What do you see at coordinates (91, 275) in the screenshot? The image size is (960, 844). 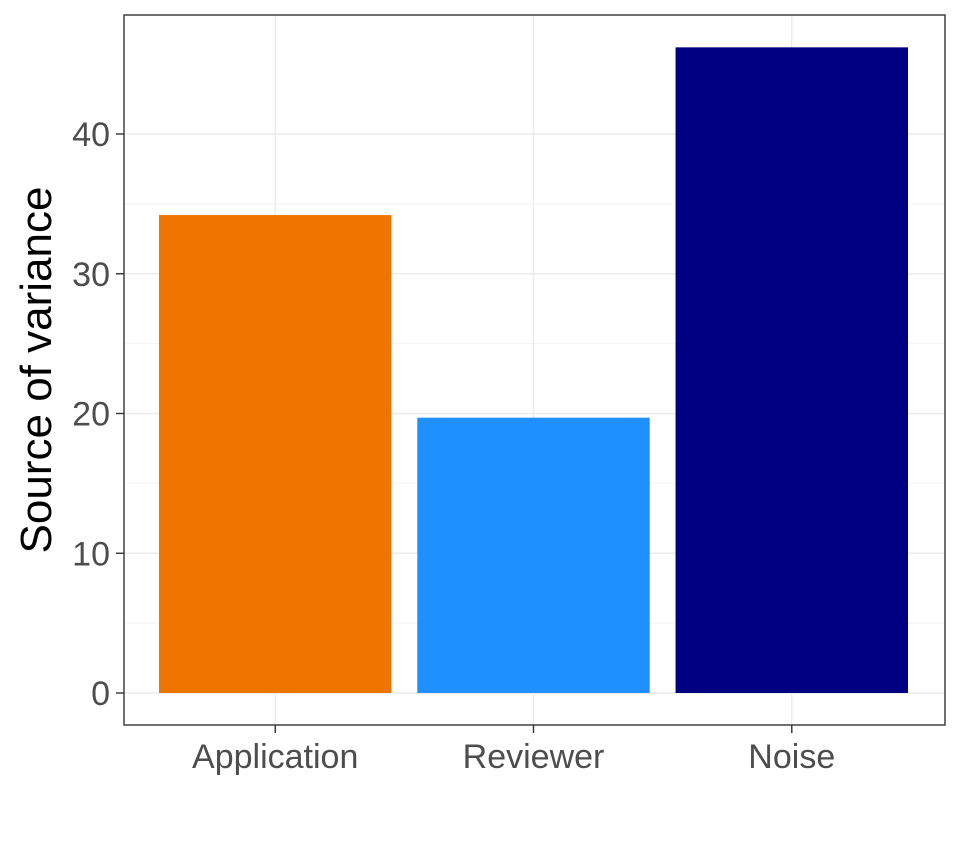 I see `y-tick-label: 30` at bounding box center [91, 275].